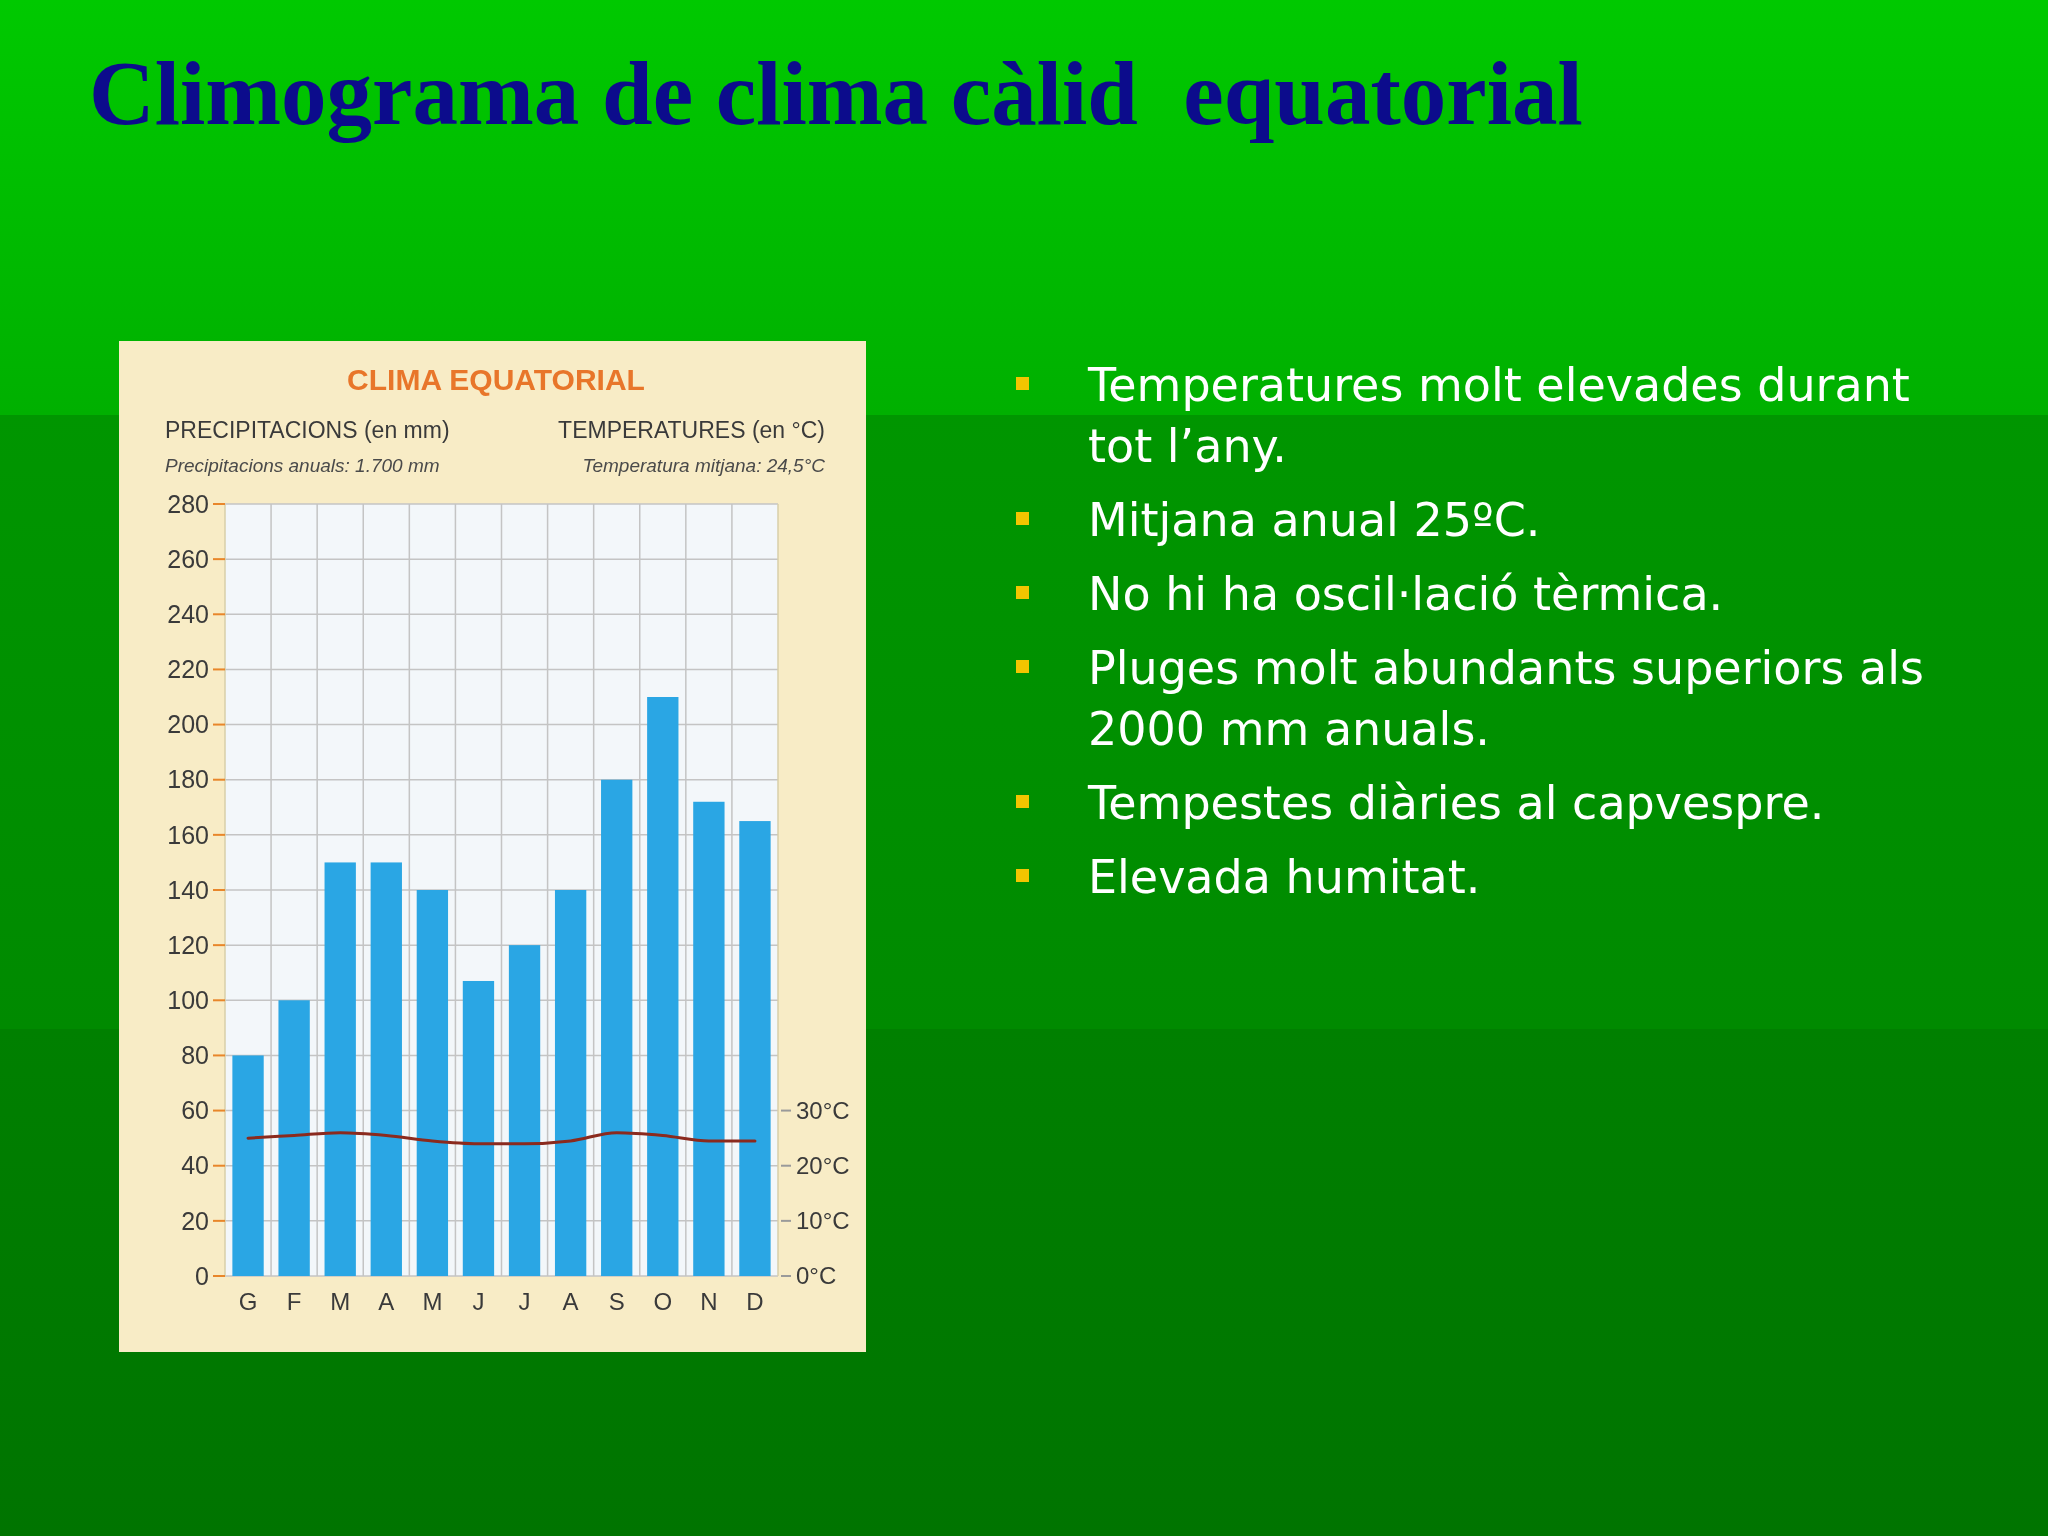  What do you see at coordinates (188, 944) in the screenshot?
I see `y-tick-label: 120` at bounding box center [188, 944].